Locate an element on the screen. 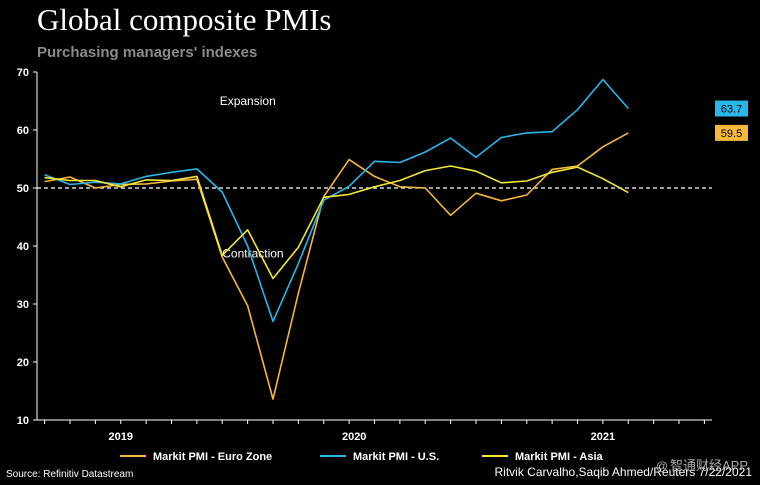 This screenshot has width=760, height=485. legend-entry: Markit PMI - U.S. is located at coordinates (379, 457).